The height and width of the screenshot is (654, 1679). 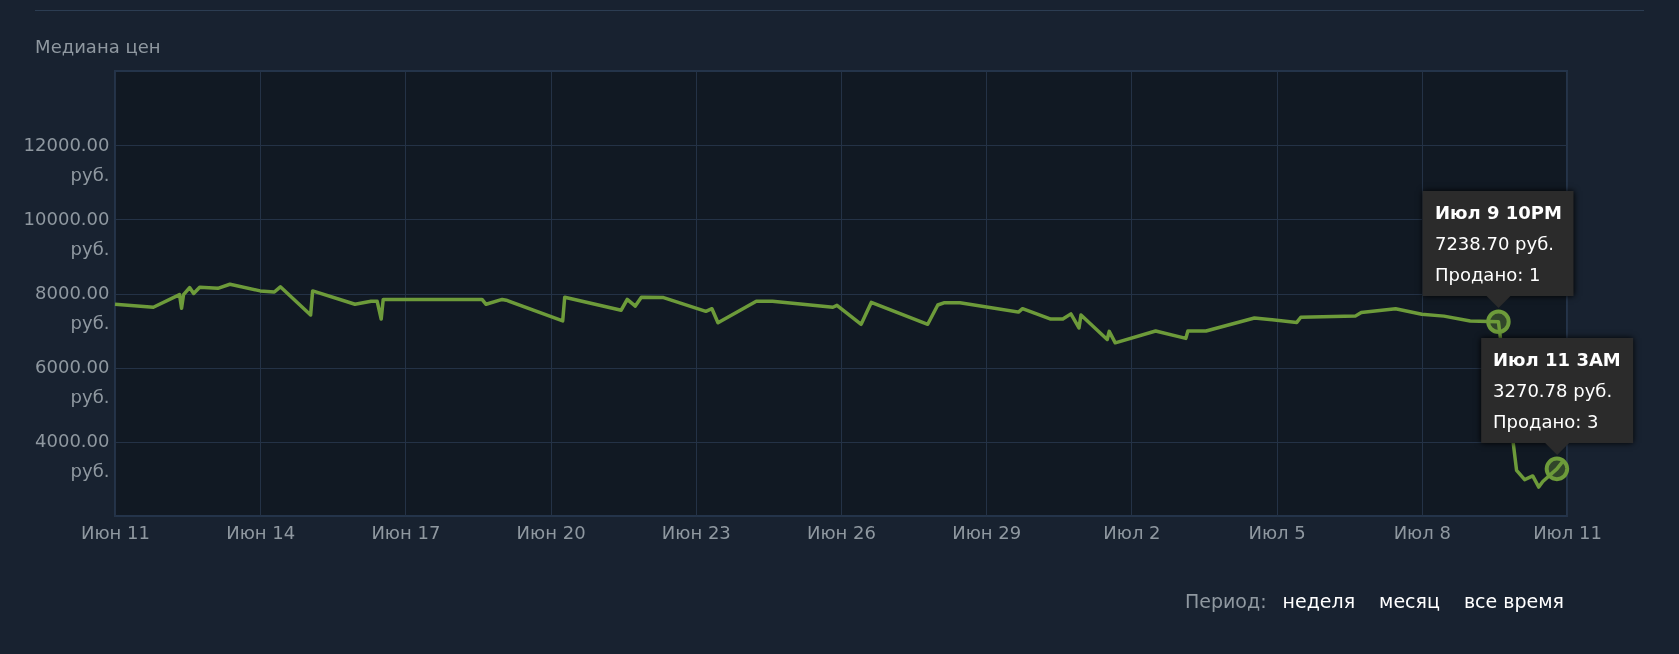 What do you see at coordinates (841, 532) in the screenshot?
I see `x-tick-label: Июн 26` at bounding box center [841, 532].